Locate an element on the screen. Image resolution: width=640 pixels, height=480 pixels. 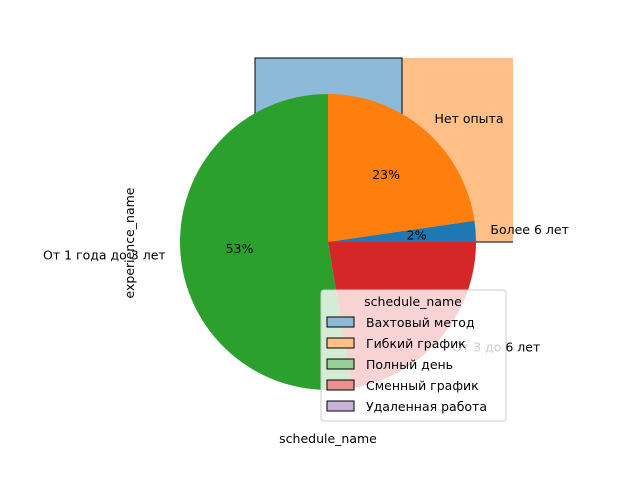
slice-percent-label: 23% is located at coordinates (386, 174).